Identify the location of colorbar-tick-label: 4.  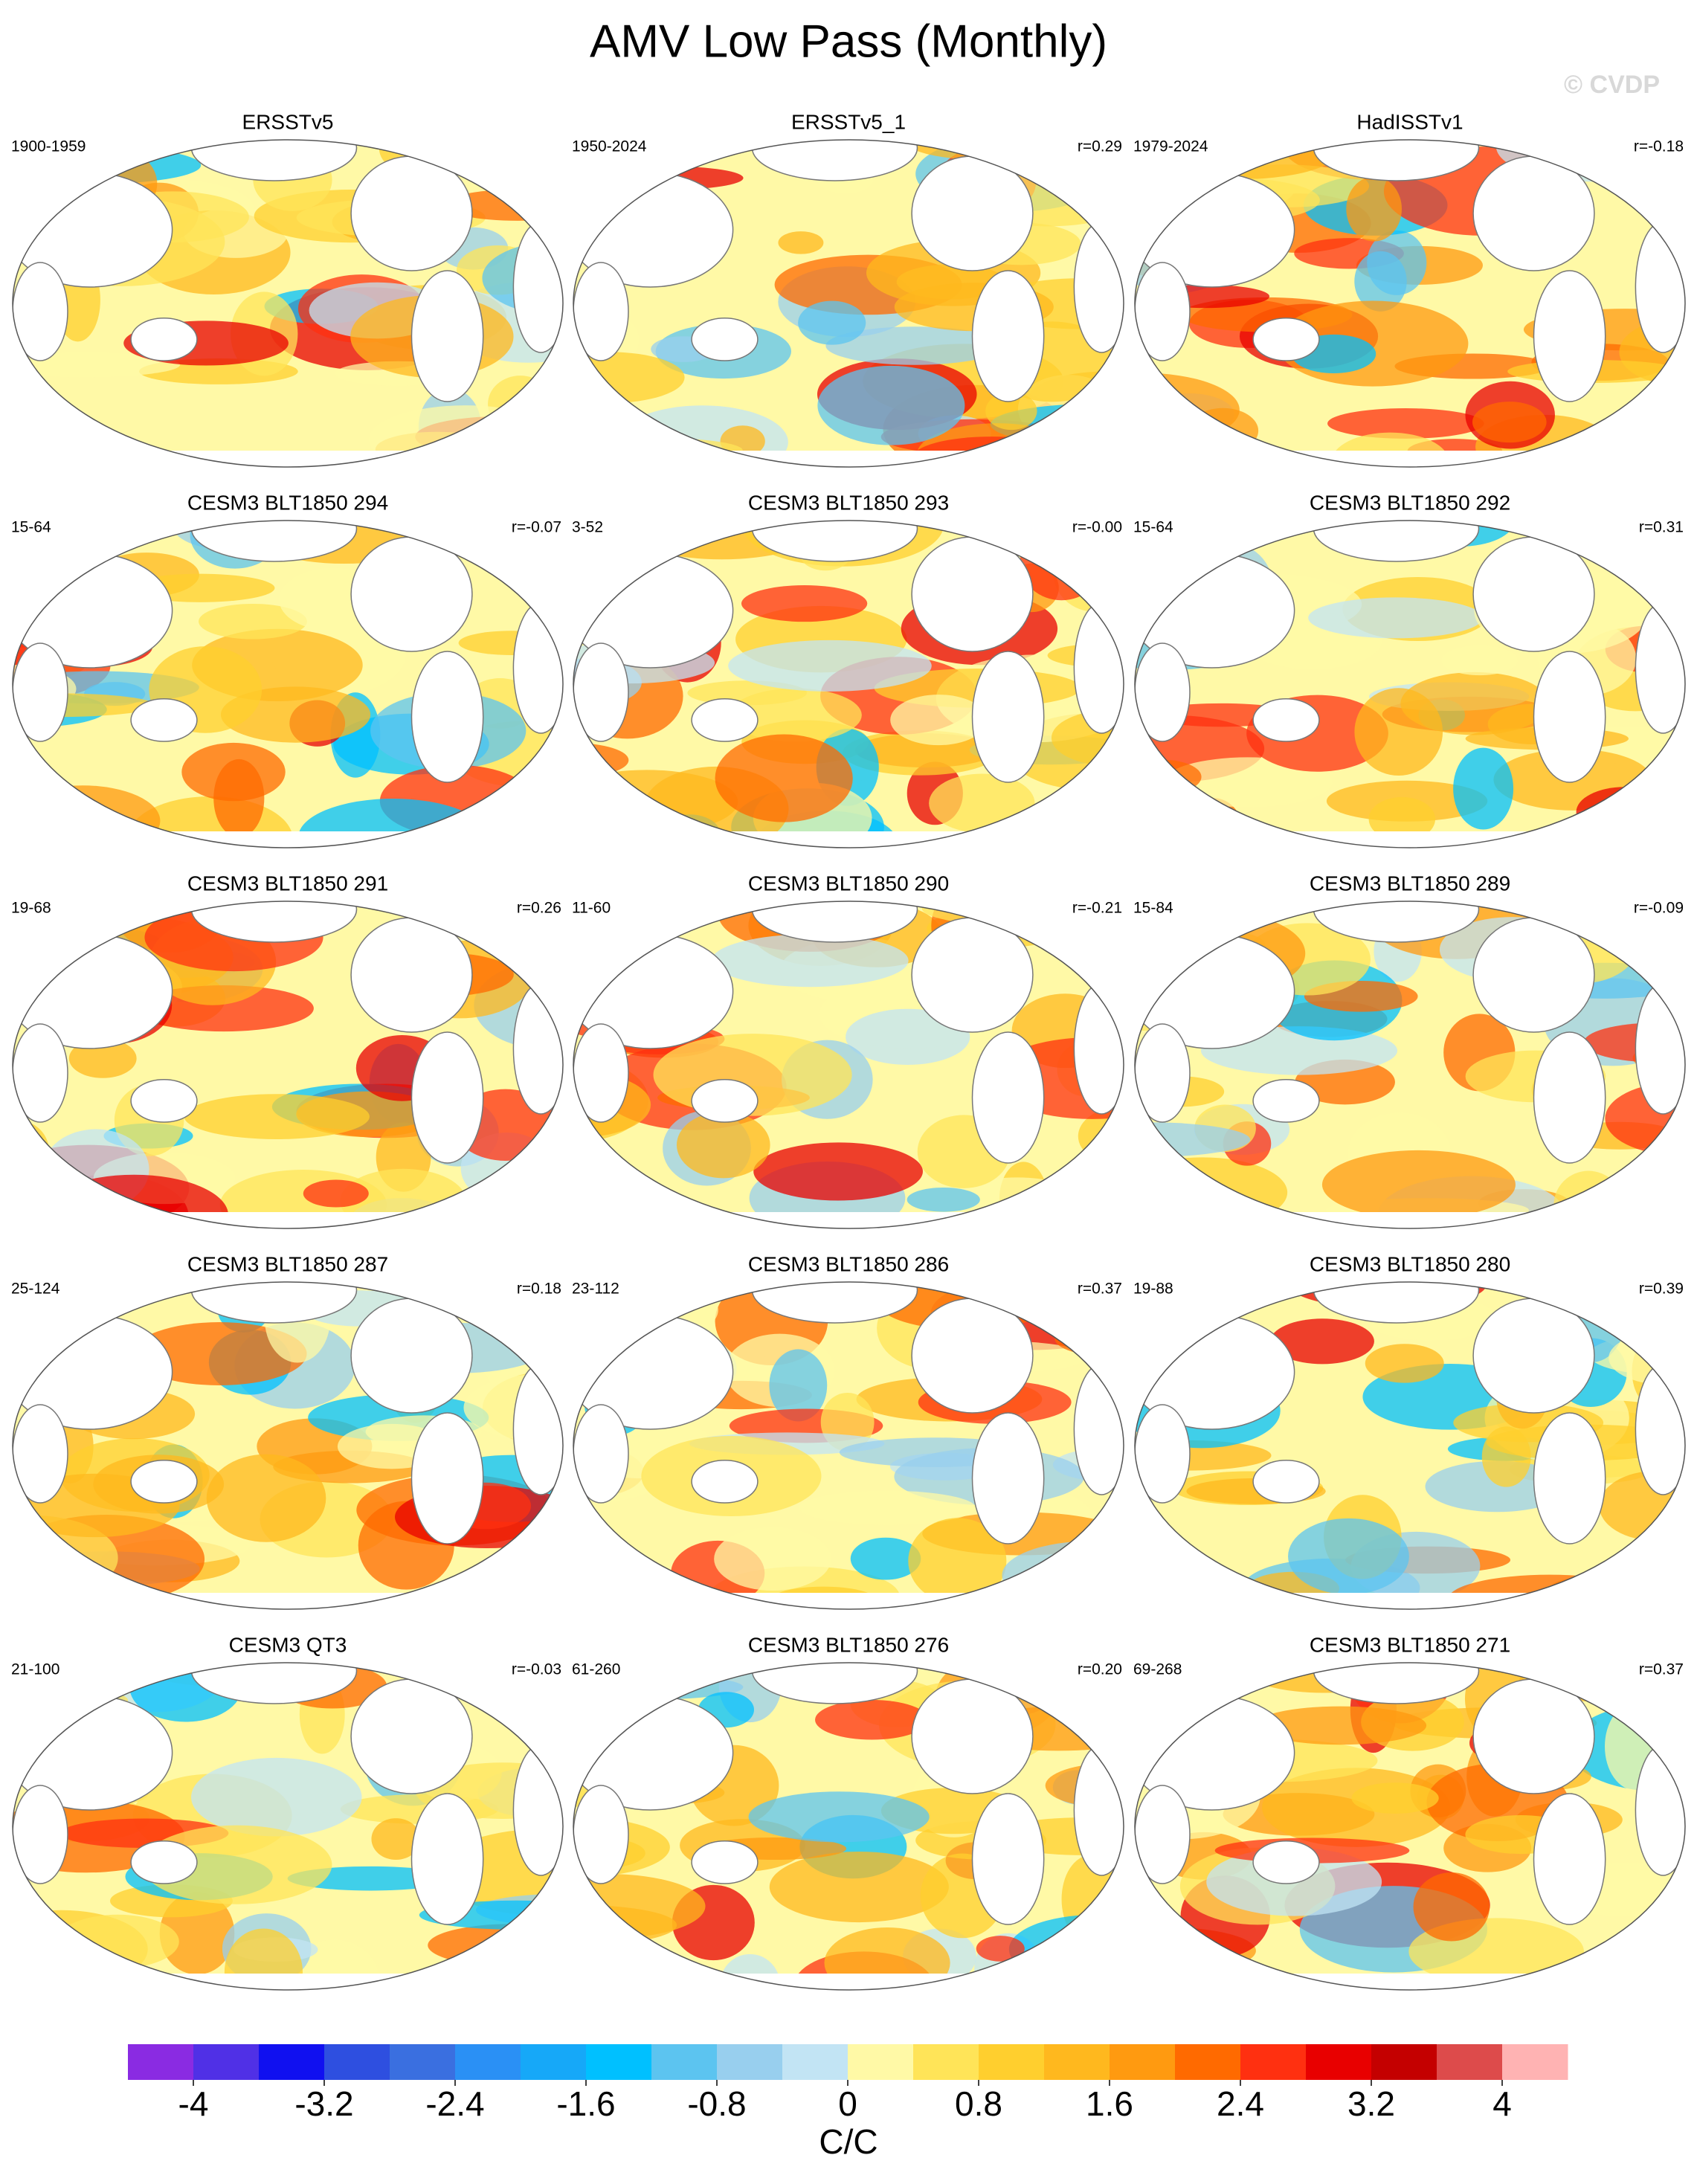
(1502, 2103).